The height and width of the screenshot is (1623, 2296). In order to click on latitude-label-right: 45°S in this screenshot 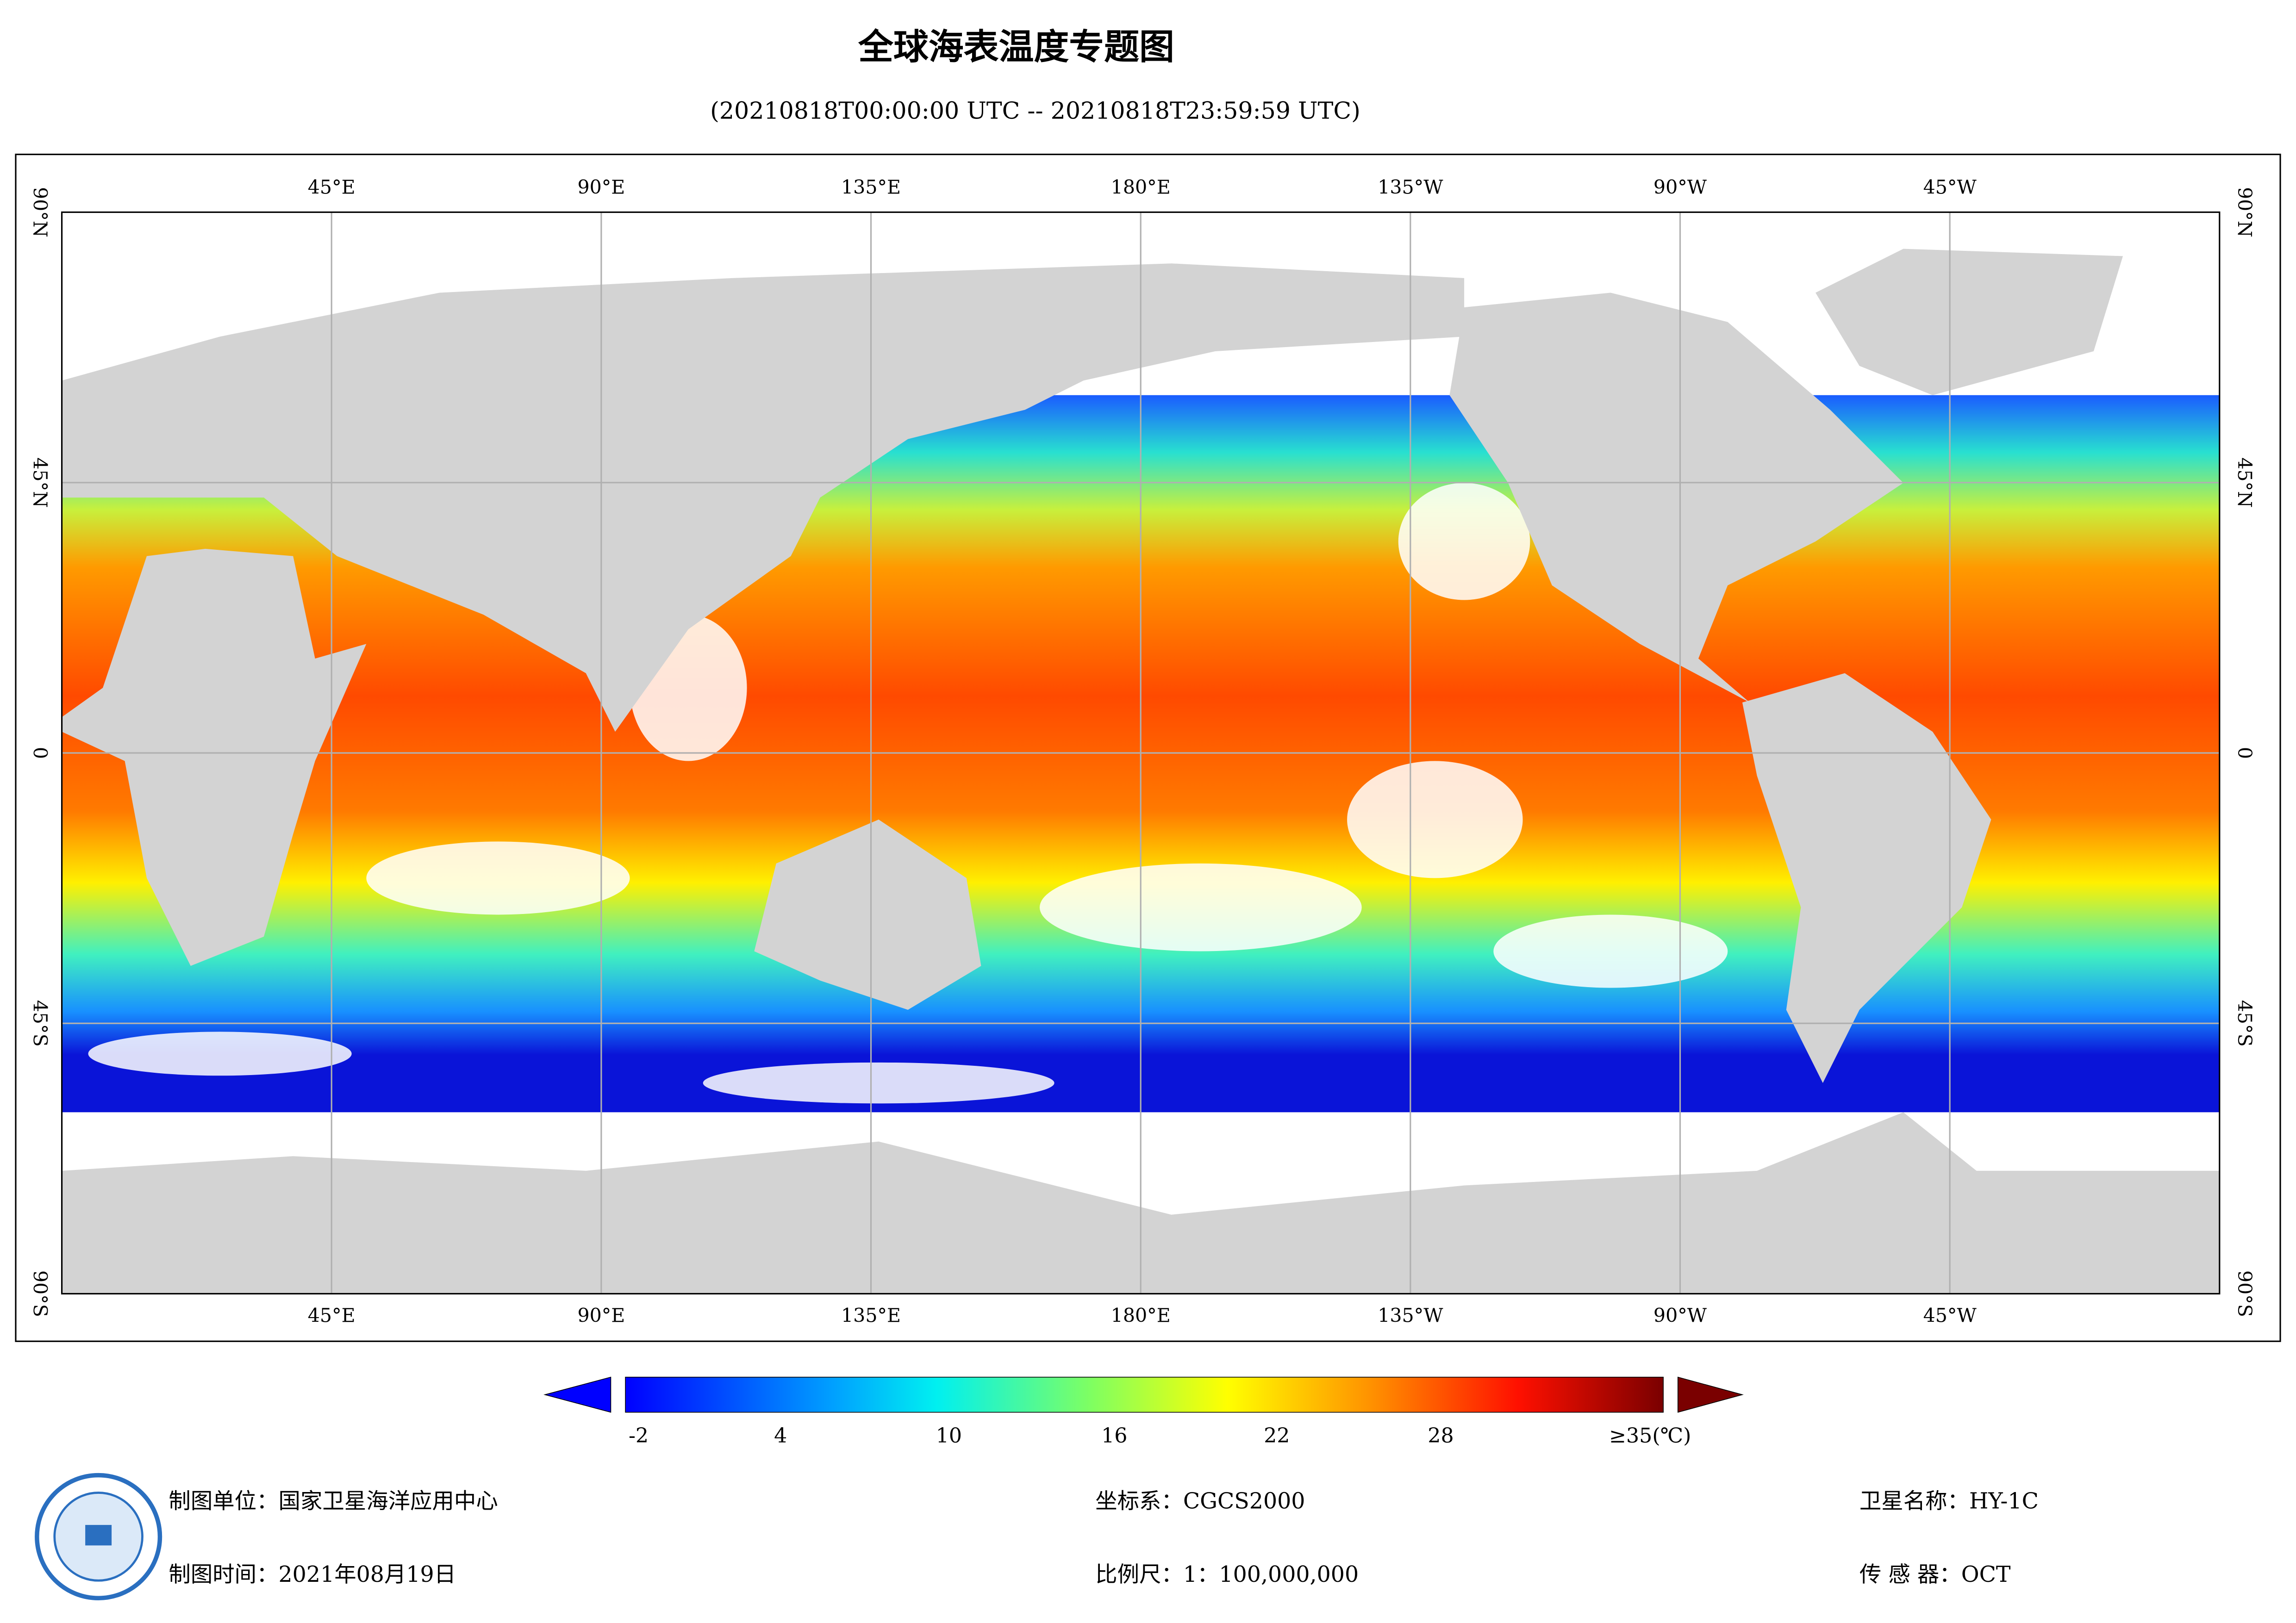, I will do `click(2245, 1023)`.